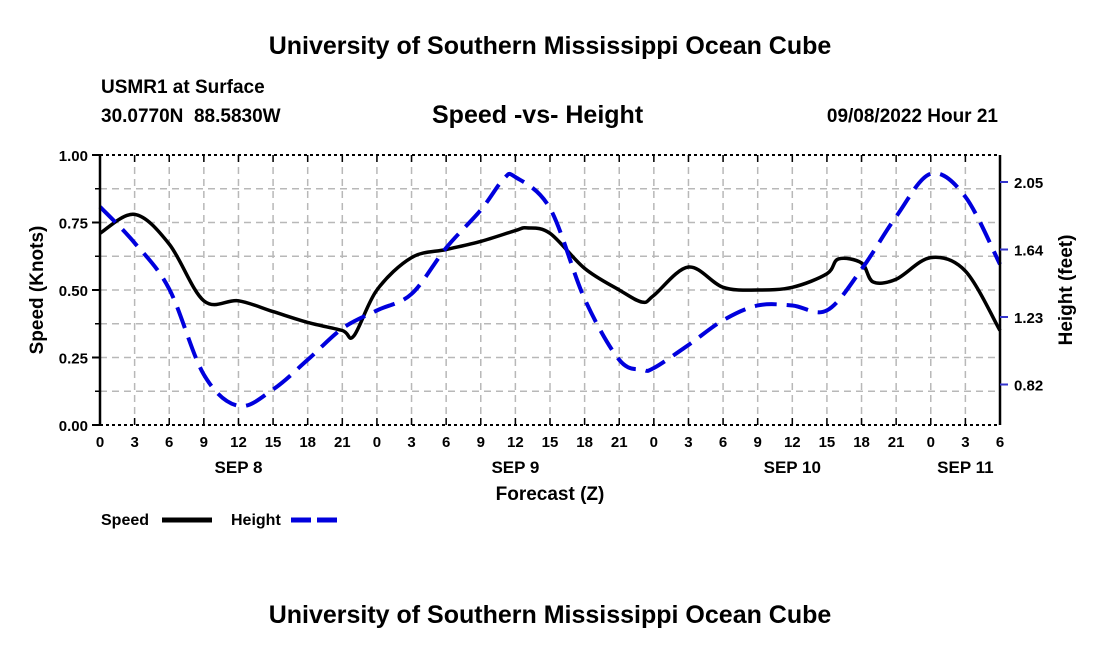 The image size is (1100, 650). I want to click on coordinates-label: 30.0770N 88.5830W, so click(191, 116).